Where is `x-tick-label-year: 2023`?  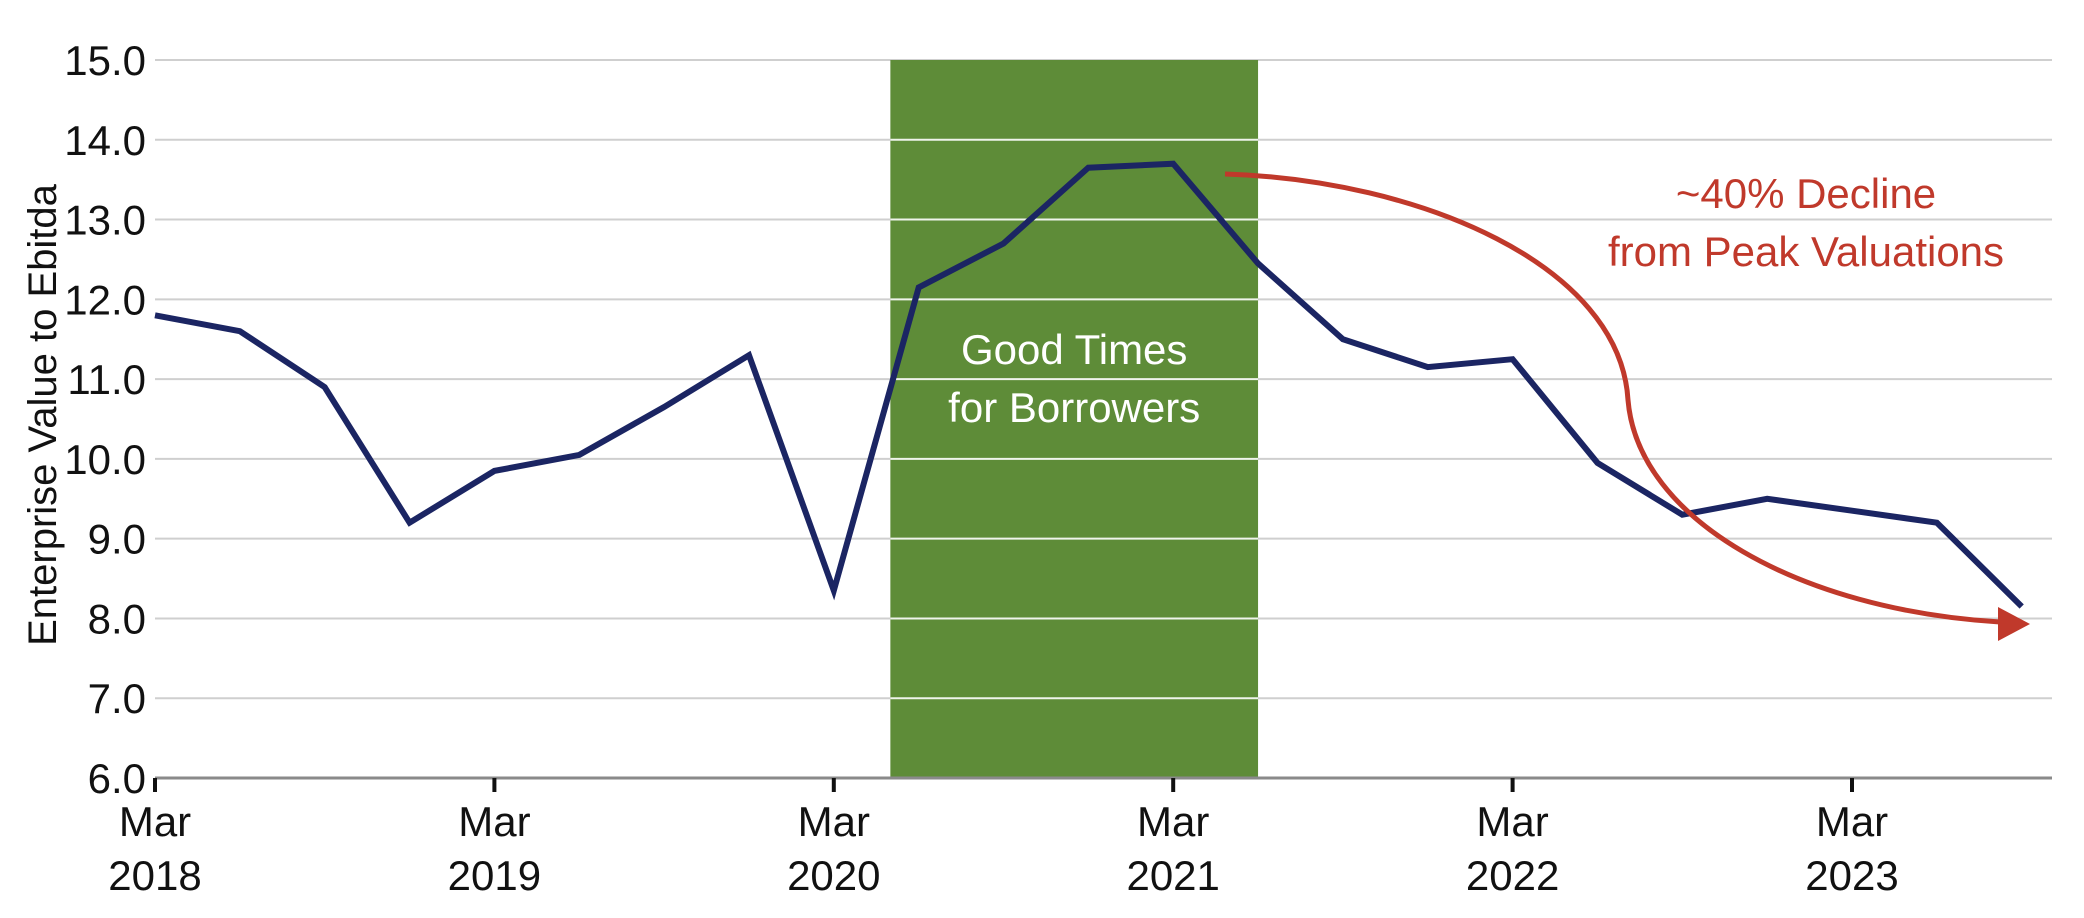 x-tick-label-year: 2023 is located at coordinates (1851, 875).